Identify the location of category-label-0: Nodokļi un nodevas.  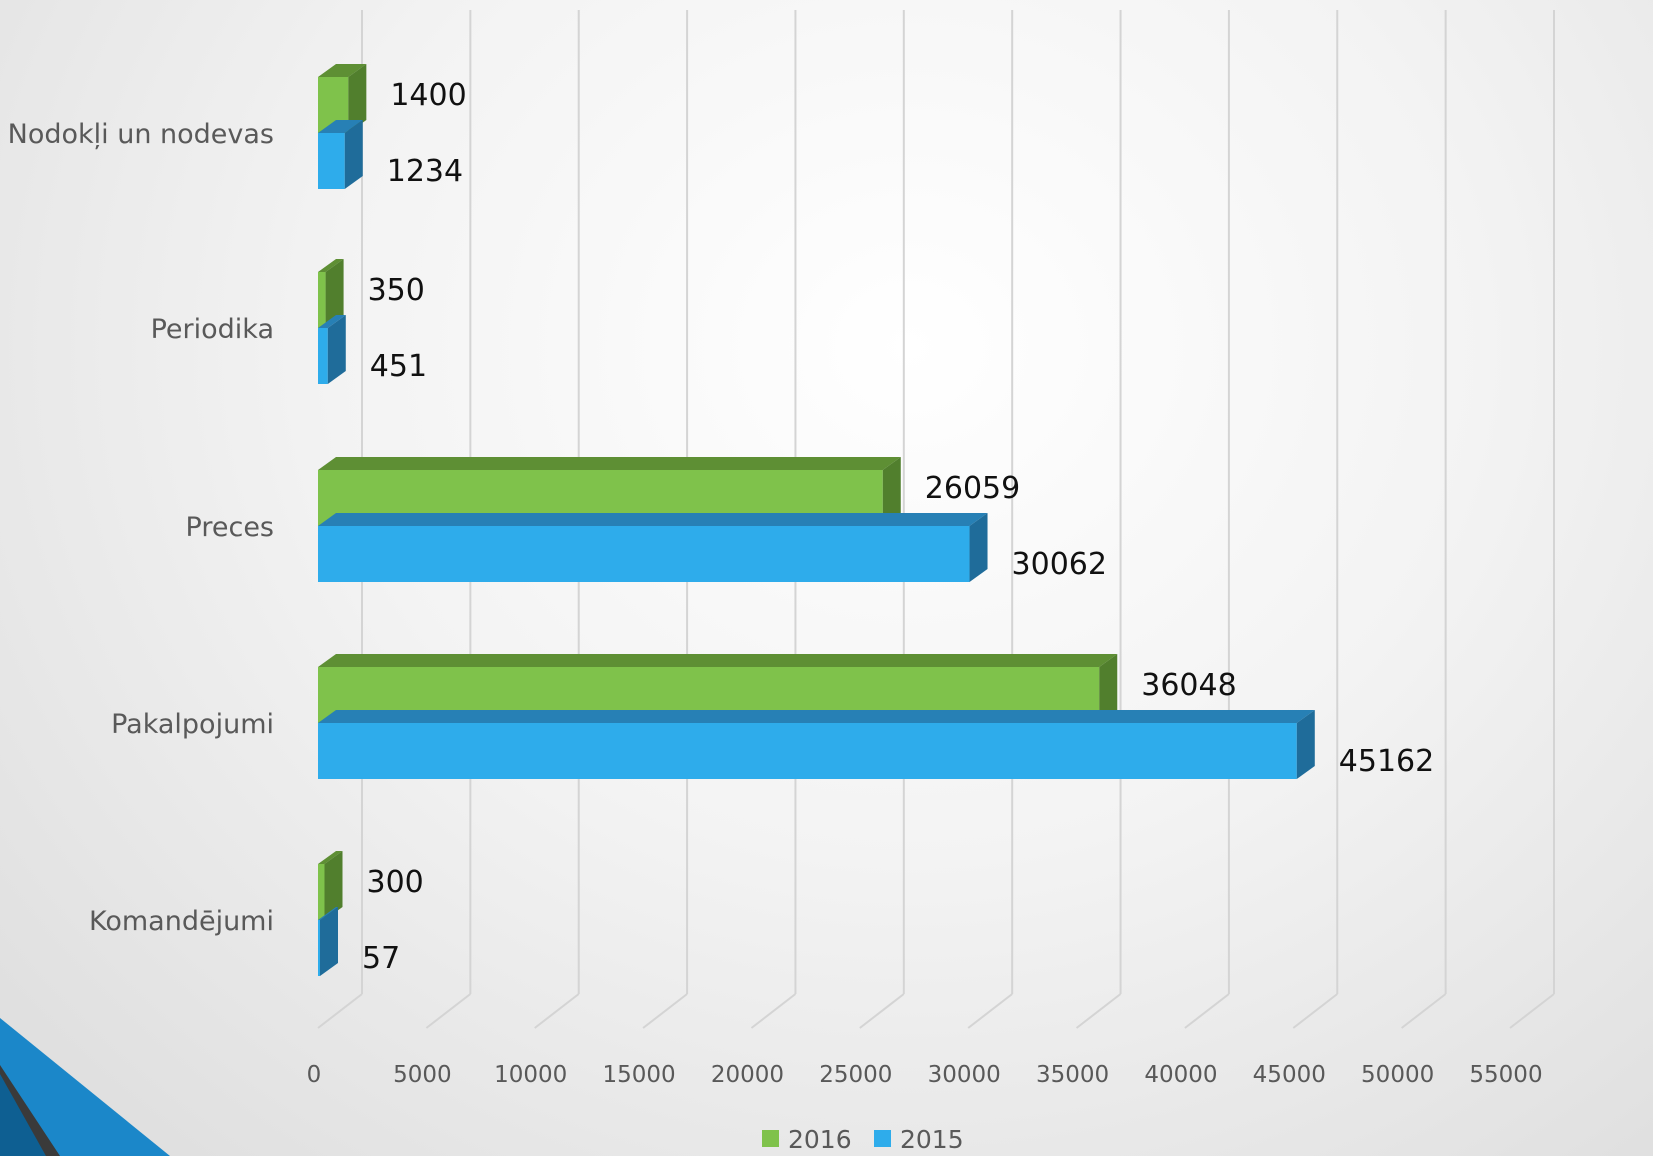
(141, 134).